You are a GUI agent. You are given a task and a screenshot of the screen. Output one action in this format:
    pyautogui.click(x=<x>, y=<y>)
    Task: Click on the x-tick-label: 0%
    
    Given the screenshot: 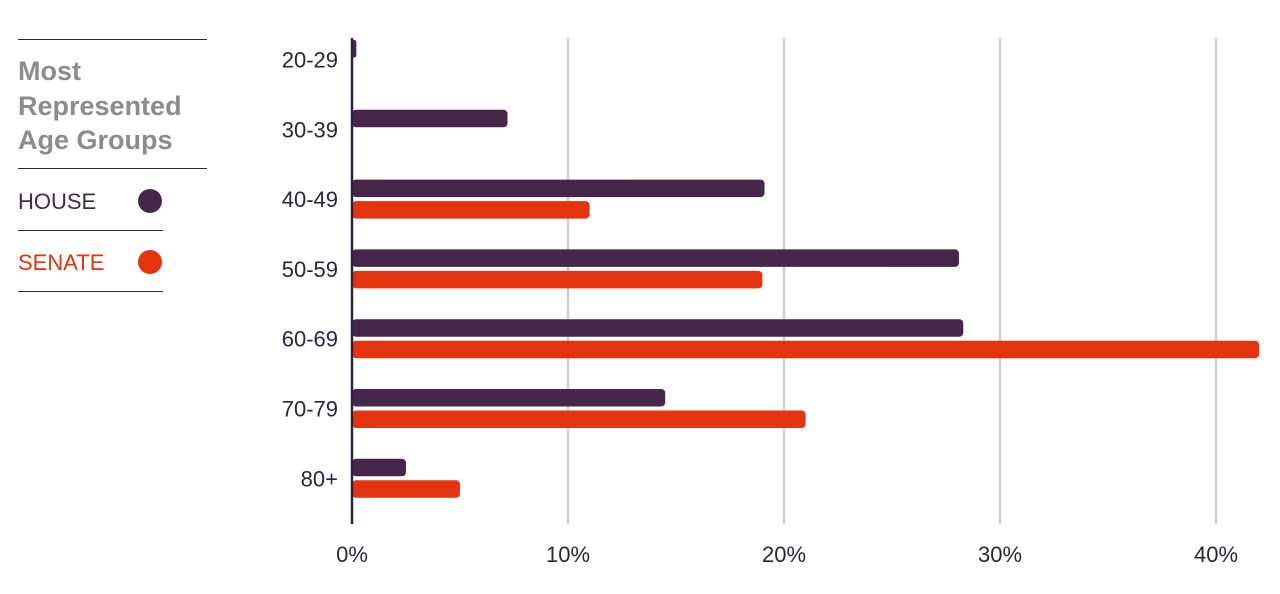 What is the action you would take?
    pyautogui.click(x=352, y=554)
    